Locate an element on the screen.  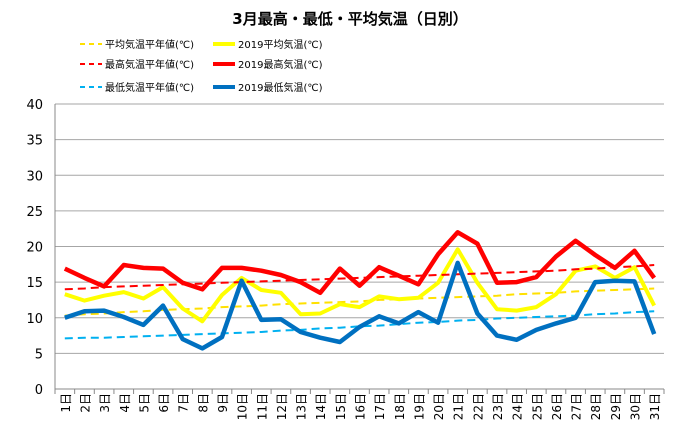
y-tick-label: 10 is located at coordinates (34, 319).